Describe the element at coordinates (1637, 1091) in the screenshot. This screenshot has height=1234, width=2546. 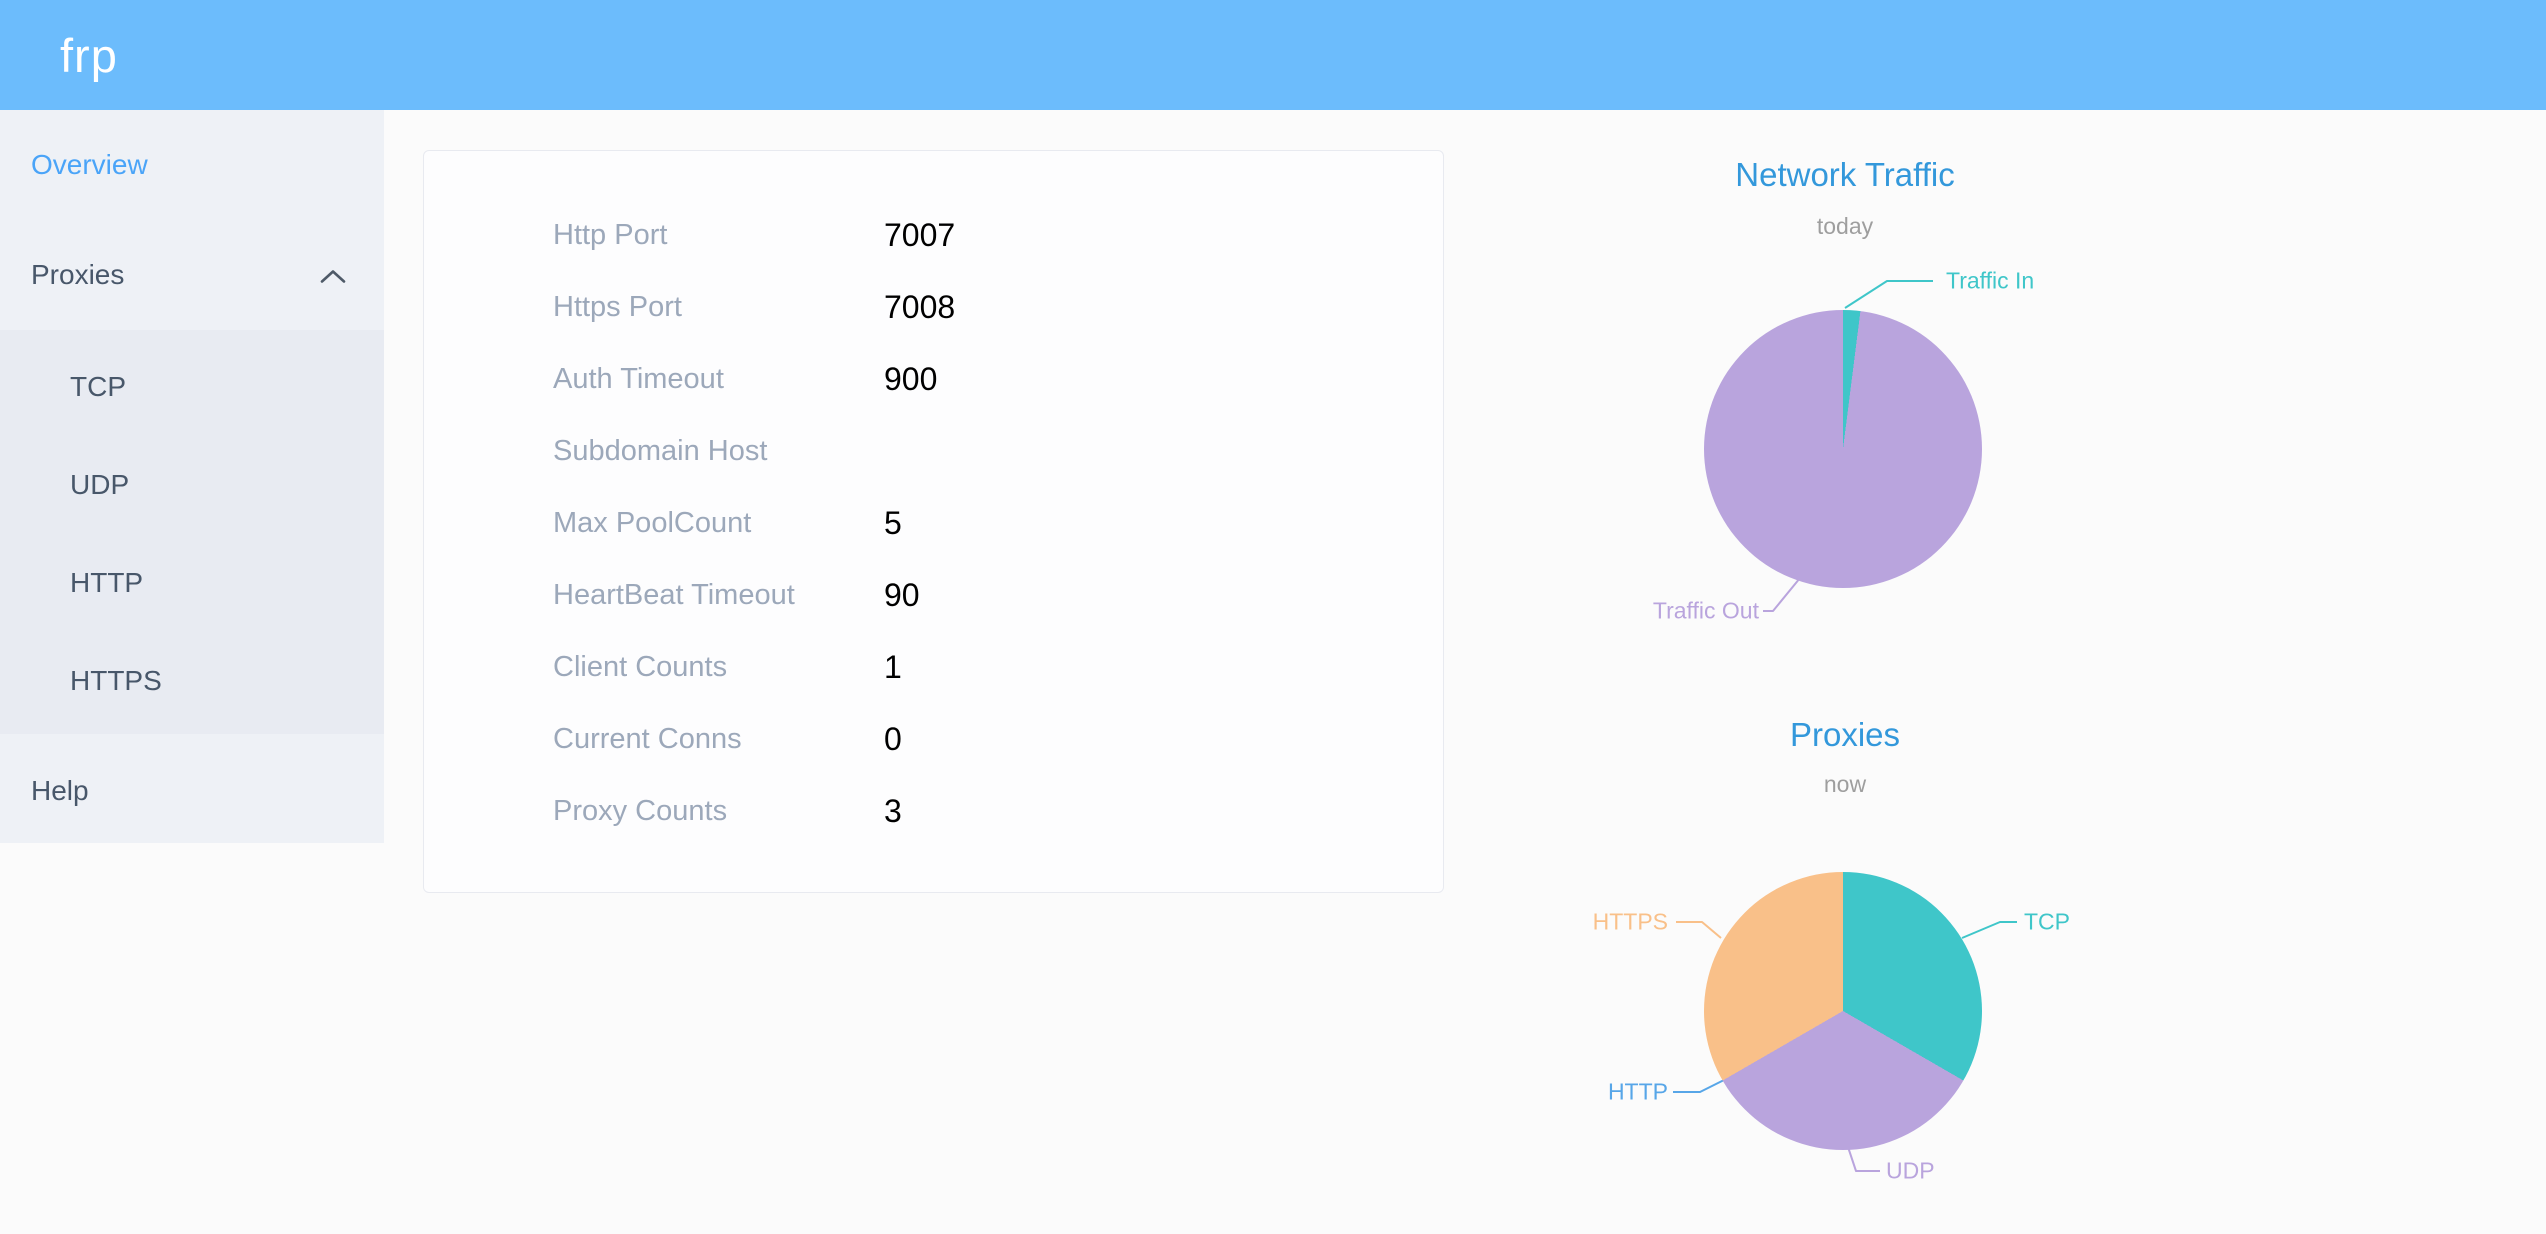
I see `pie-label-http: HTTP` at that location.